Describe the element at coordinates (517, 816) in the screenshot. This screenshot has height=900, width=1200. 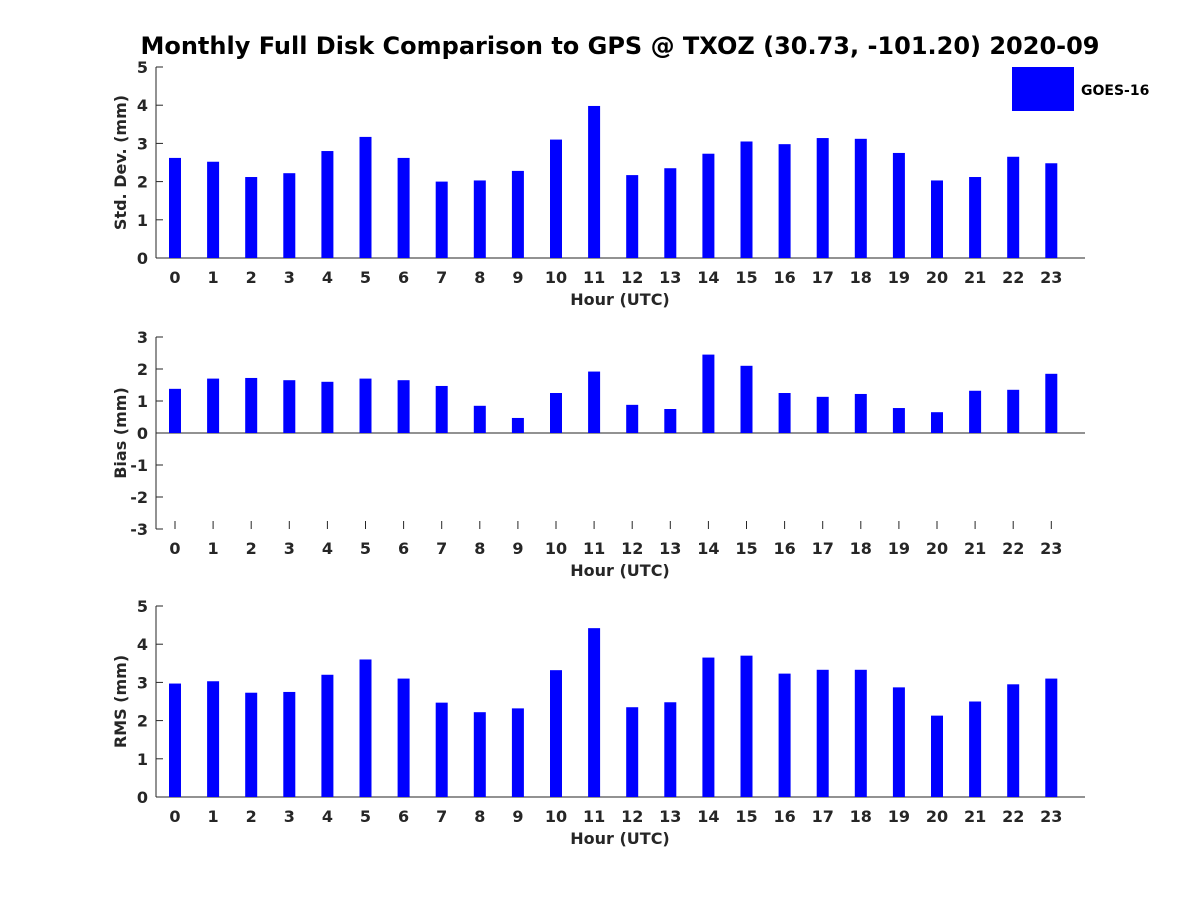
I see `x-tick-label: 9` at that location.